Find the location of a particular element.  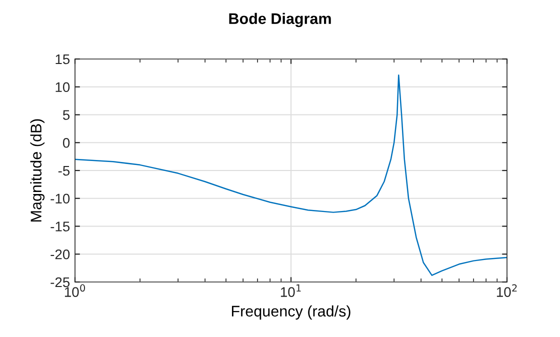

x-tick-label: 10$^{1}$ is located at coordinates (290, 290).